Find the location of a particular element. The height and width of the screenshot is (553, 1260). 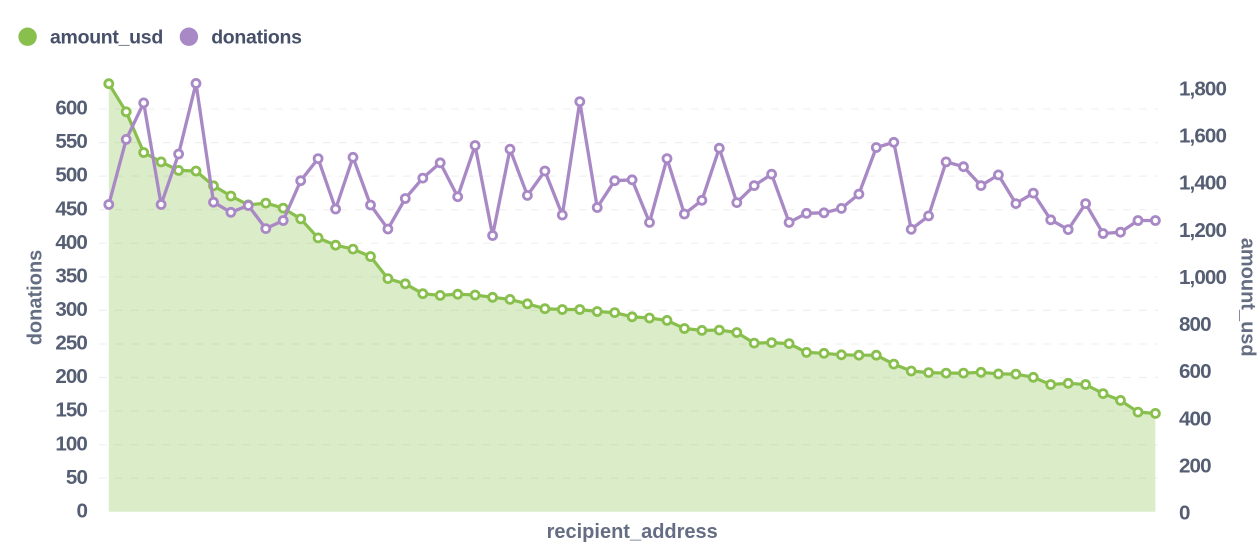

svg-text: recipient_address is located at coordinates (632, 532).